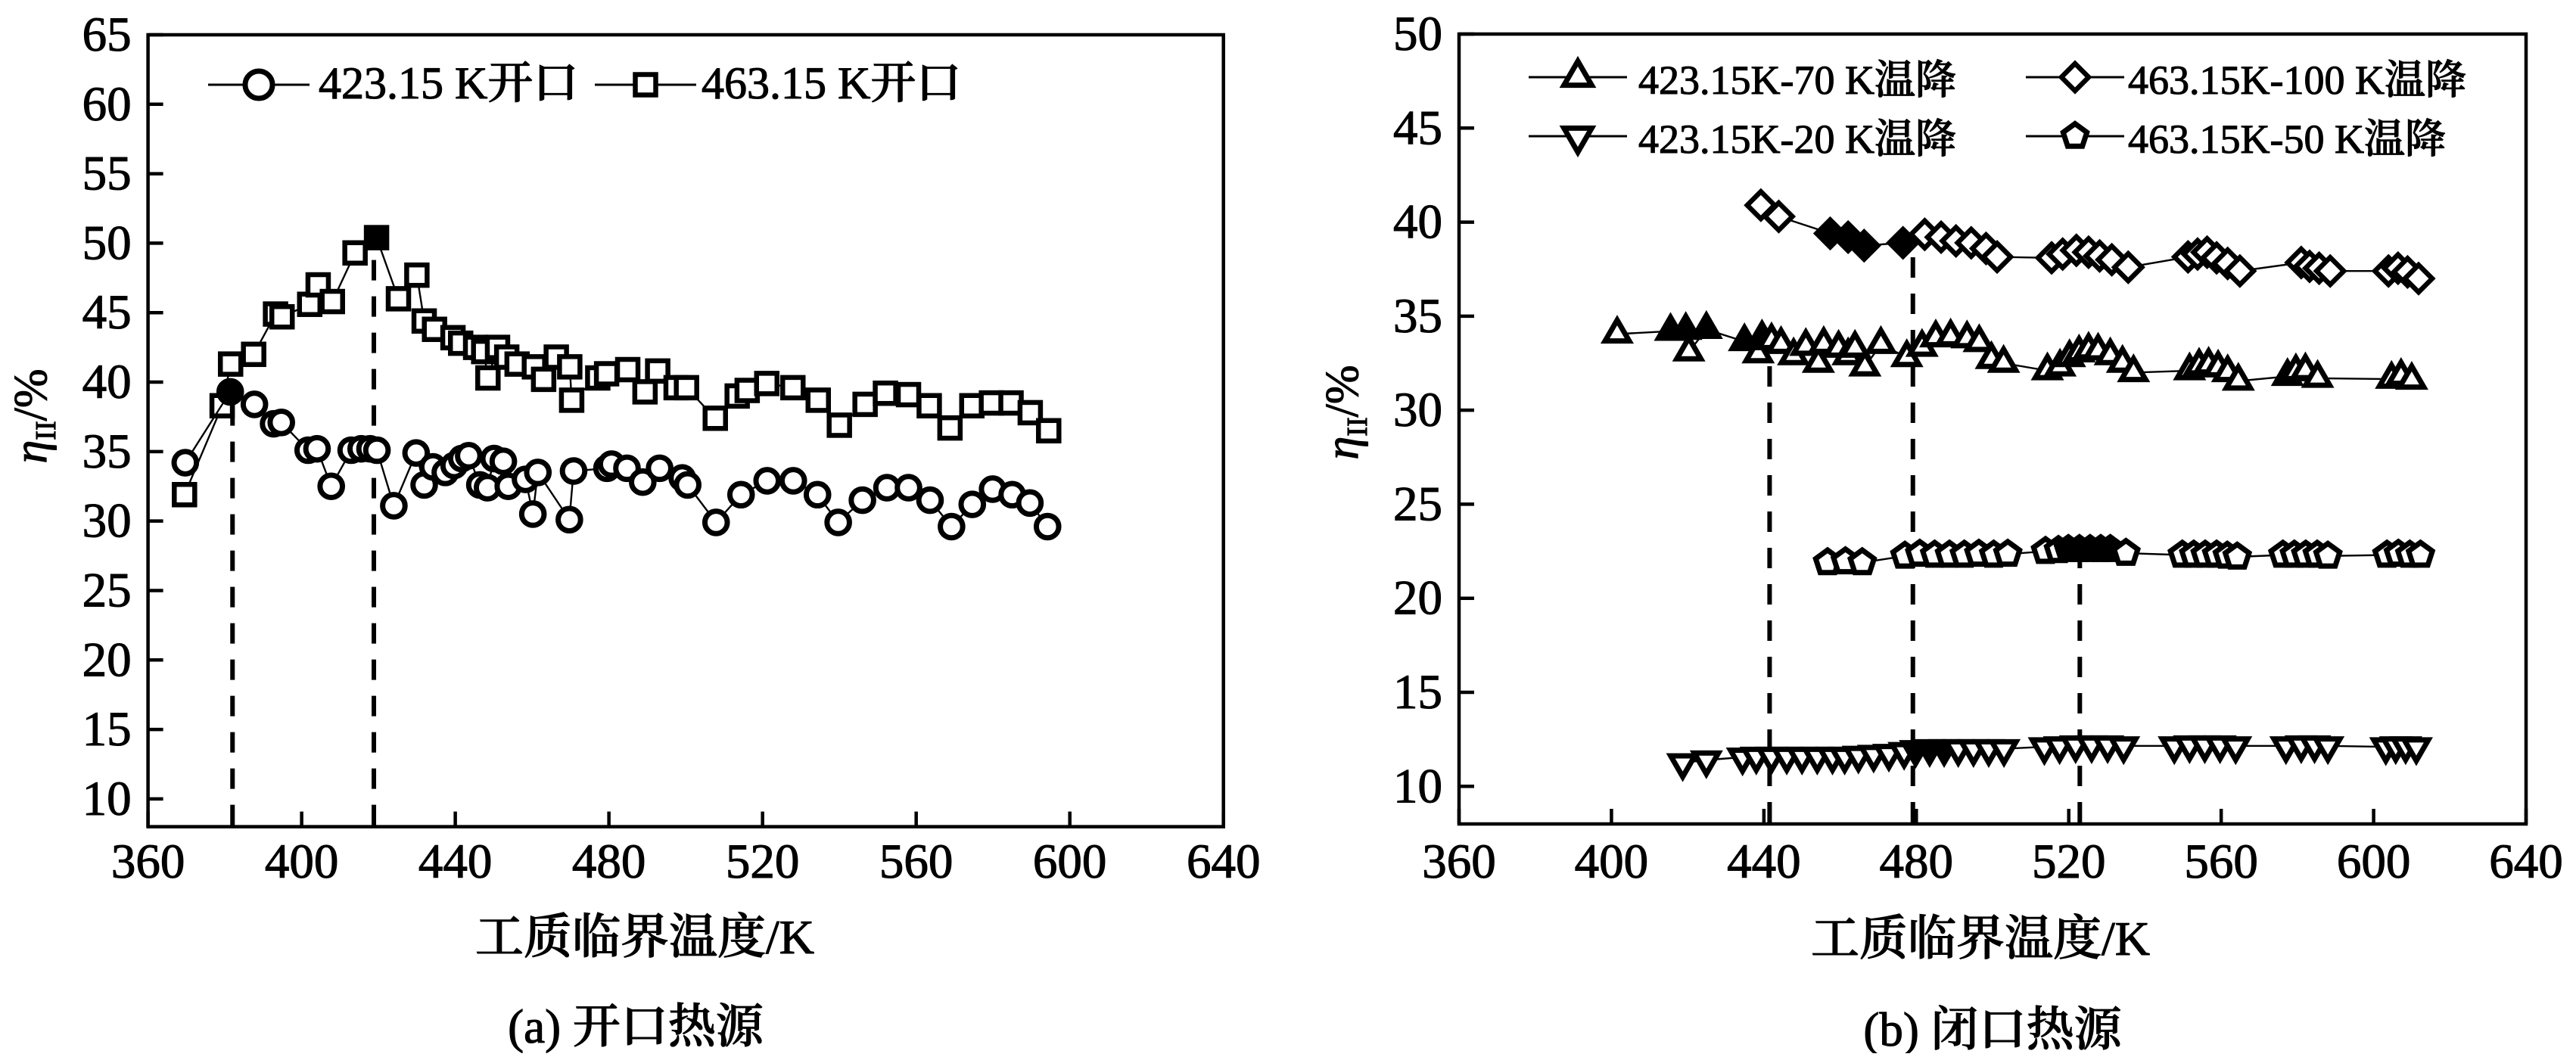 This screenshot has width=2576, height=1057. Describe the element at coordinates (107, 174) in the screenshot. I see `y-tick-label: 55` at that location.